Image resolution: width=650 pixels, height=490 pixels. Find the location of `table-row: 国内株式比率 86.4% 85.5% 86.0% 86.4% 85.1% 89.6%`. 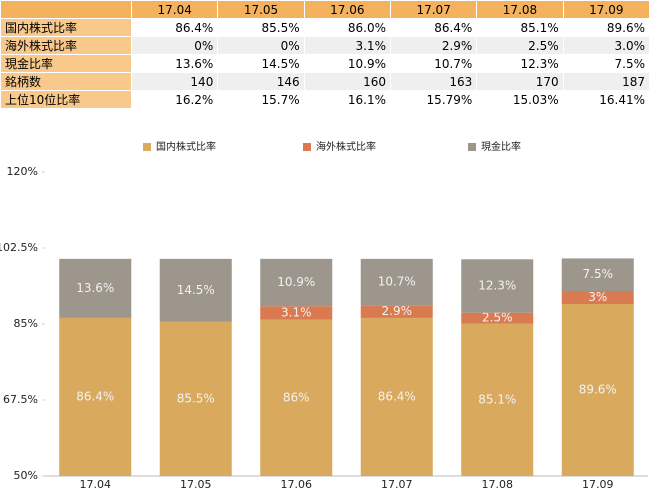

table-row: 国内株式比率 86.4% 85.5% 86.0% 86.4% 85.1% 89.6% is located at coordinates (325, 27).